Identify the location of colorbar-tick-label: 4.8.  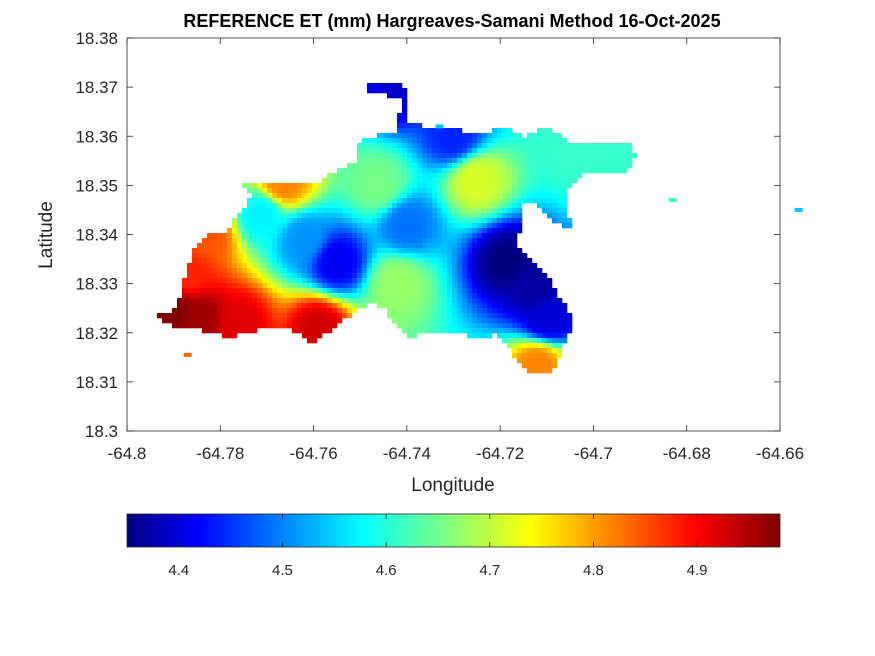
(593, 570).